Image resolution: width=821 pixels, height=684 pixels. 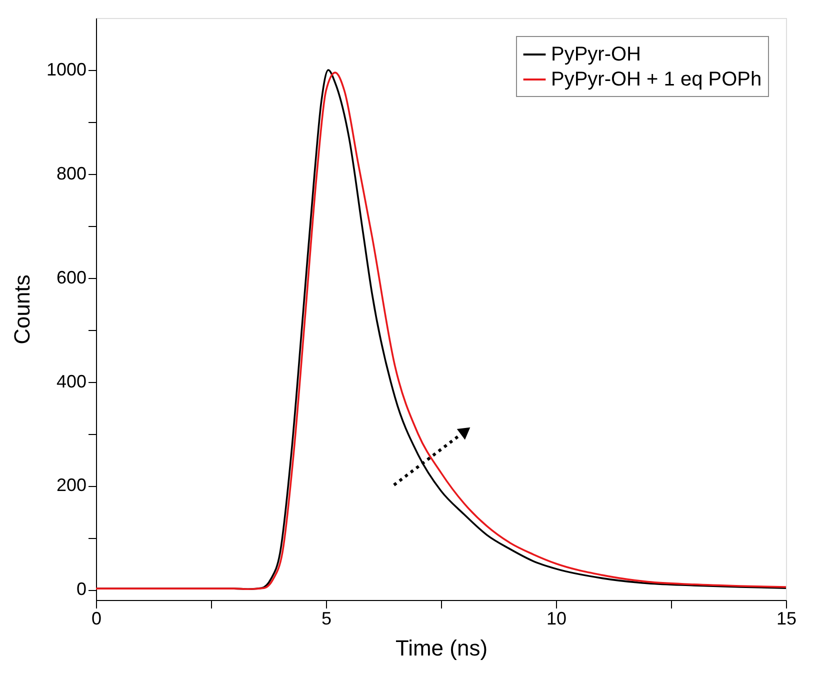 I want to click on y-tick-label: 800, so click(x=71, y=173).